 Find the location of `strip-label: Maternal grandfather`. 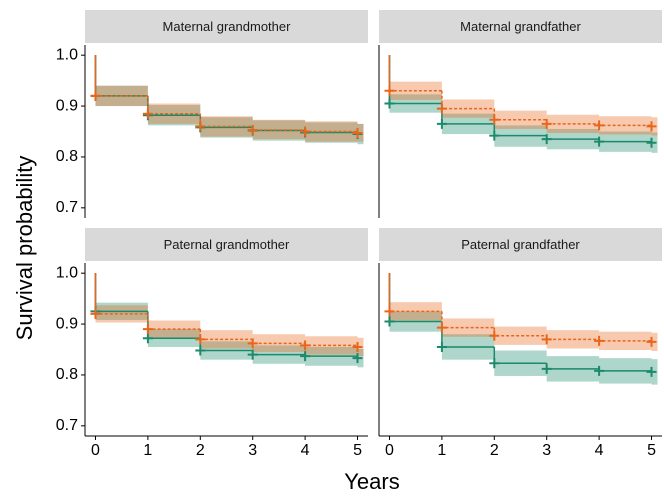

strip-label: Maternal grandfather is located at coordinates (520, 26).